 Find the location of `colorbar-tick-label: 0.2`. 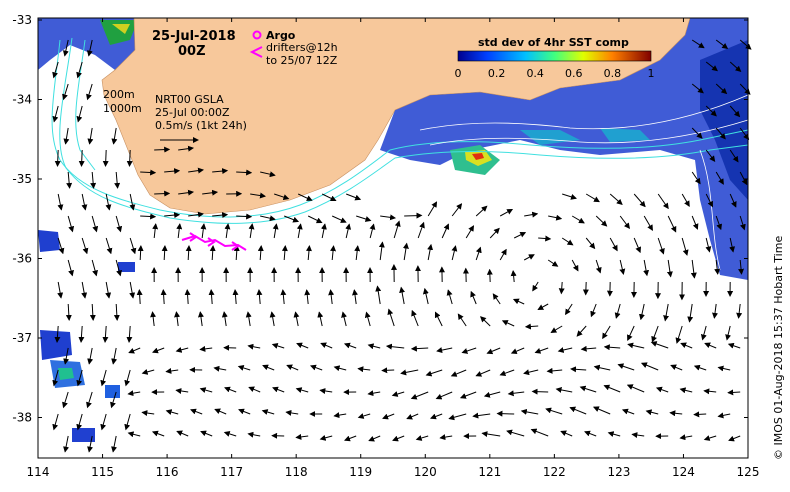

colorbar-tick-label: 0.2 is located at coordinates (497, 73).